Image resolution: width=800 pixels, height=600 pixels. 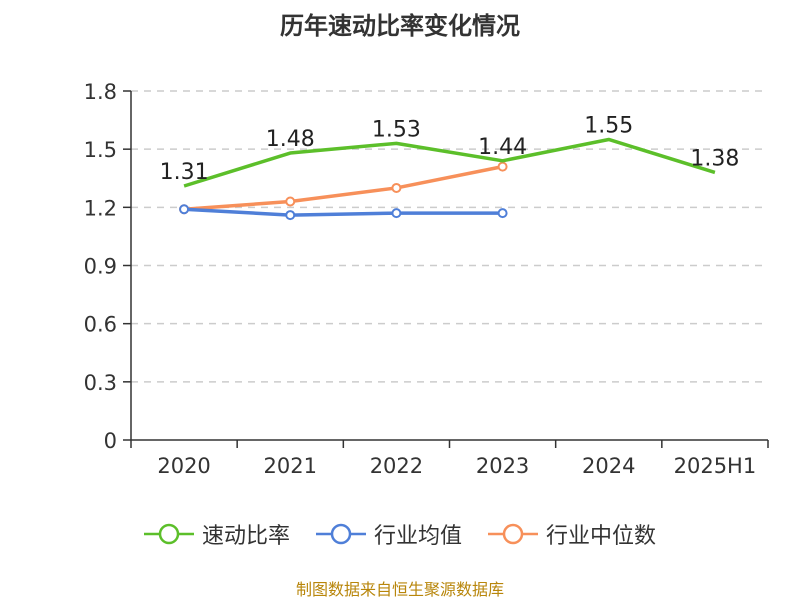 I want to click on x-tick-label: 2022, so click(x=396, y=466).